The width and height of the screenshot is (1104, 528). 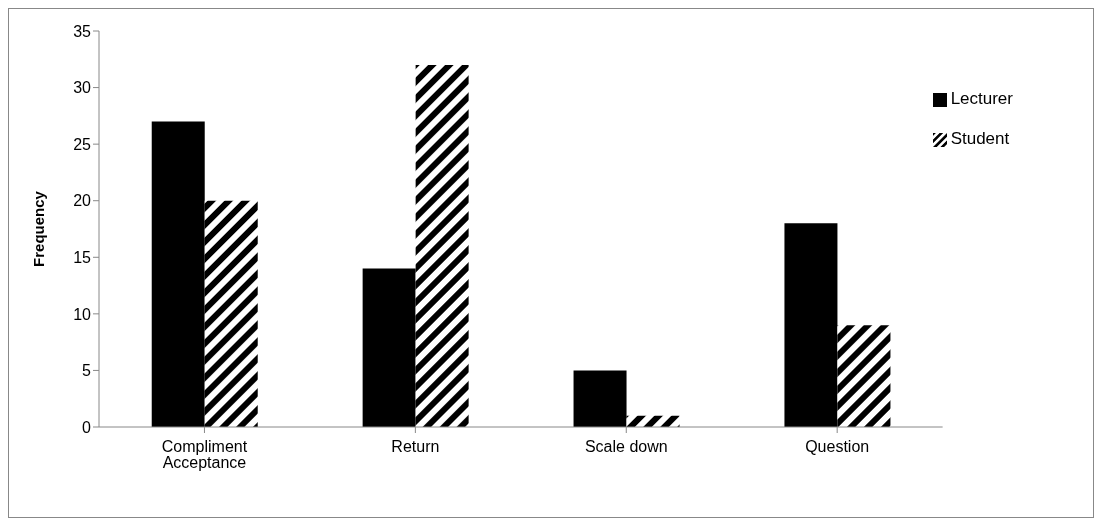 I want to click on legend-label: Student, so click(x=980, y=138).